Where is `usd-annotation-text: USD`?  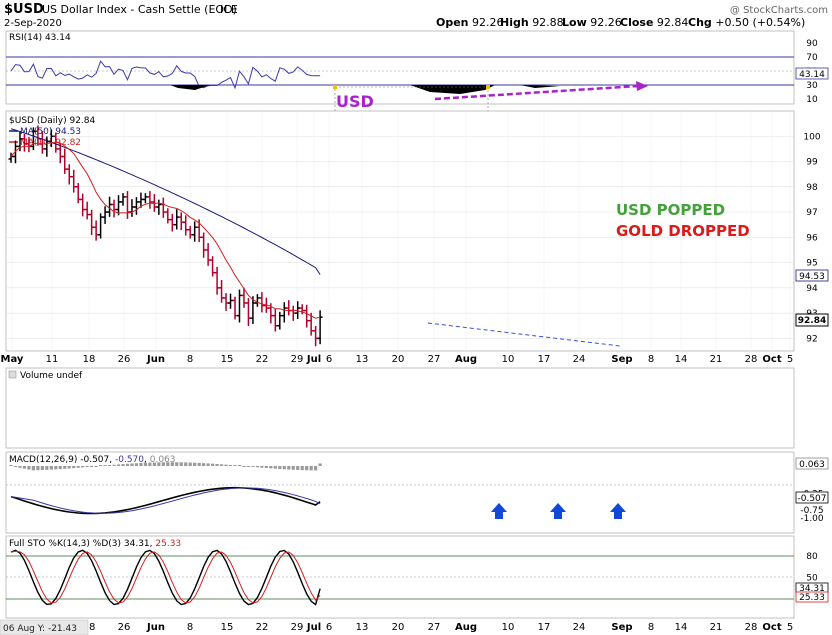 usd-annotation-text: USD is located at coordinates (355, 101).